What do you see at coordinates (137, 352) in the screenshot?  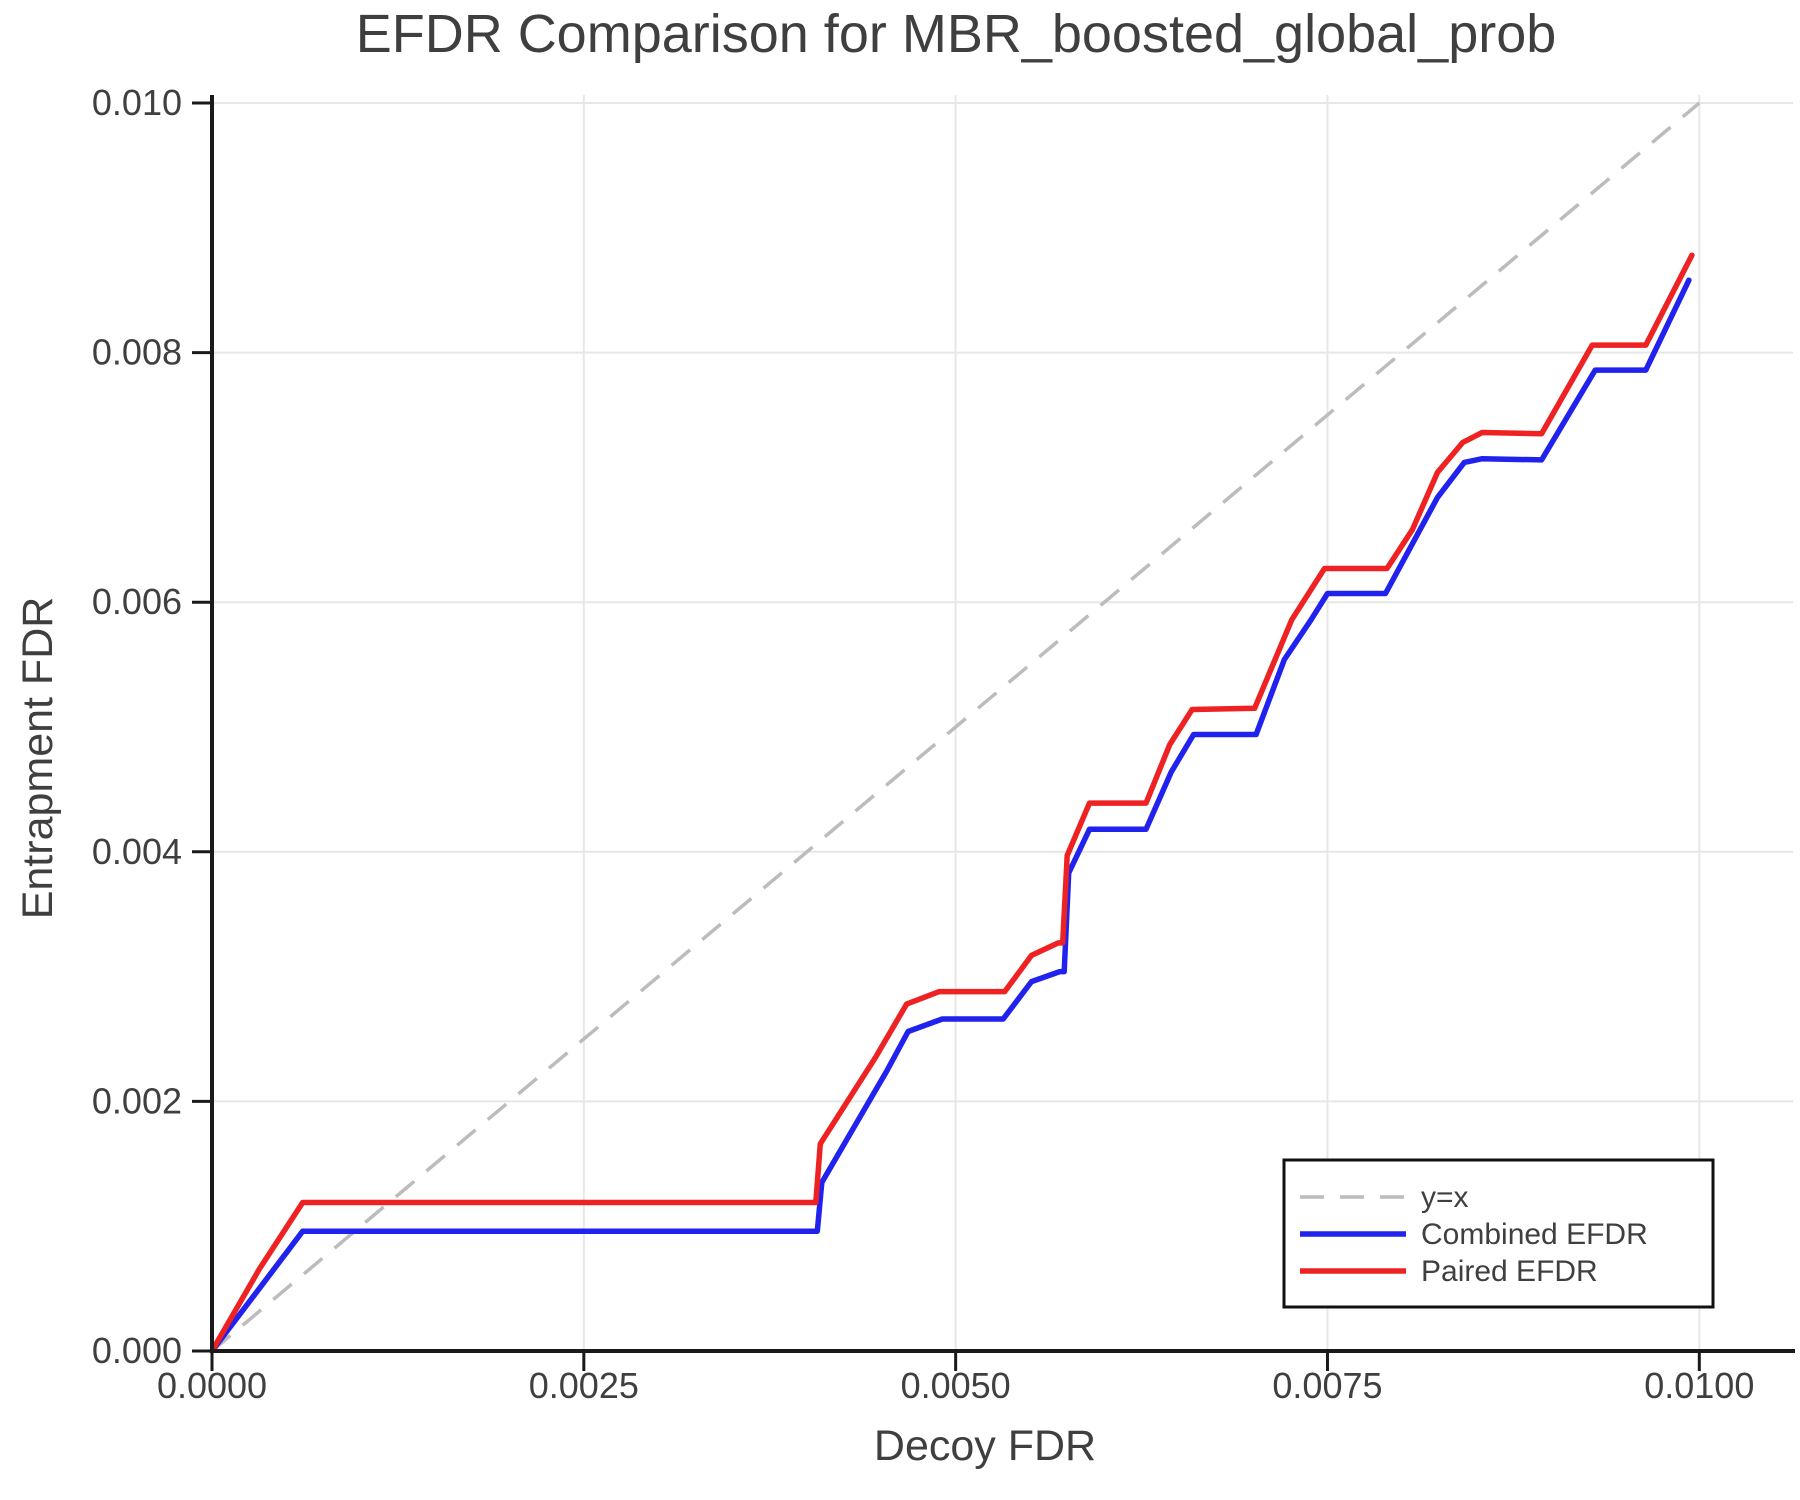 I see `y-tick-label: 0.008` at bounding box center [137, 352].